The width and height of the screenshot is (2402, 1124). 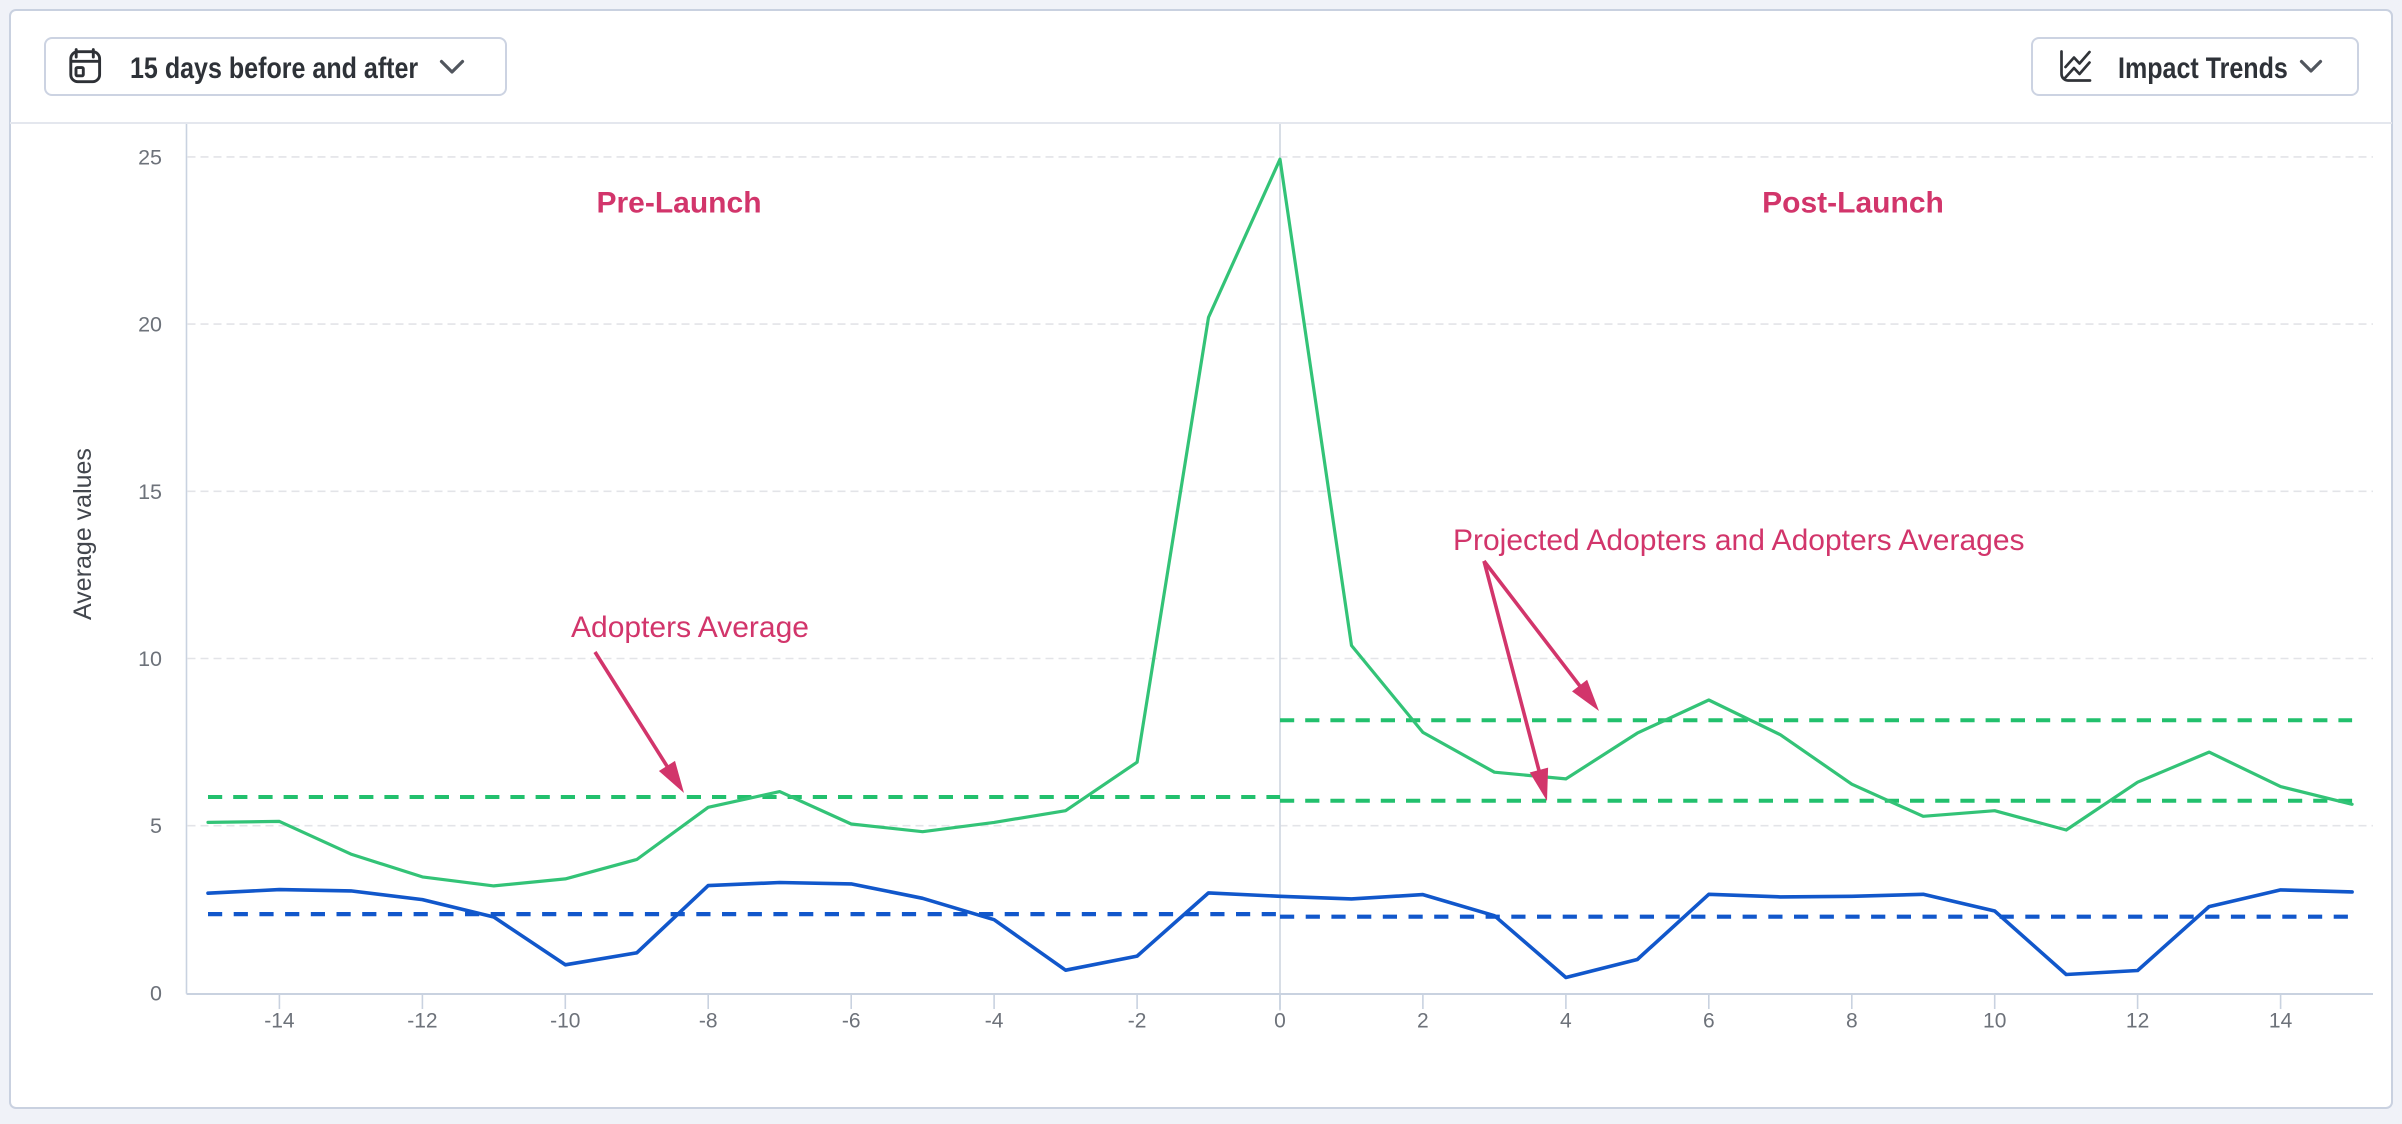 What do you see at coordinates (156, 826) in the screenshot?
I see `svg-text: 5` at bounding box center [156, 826].